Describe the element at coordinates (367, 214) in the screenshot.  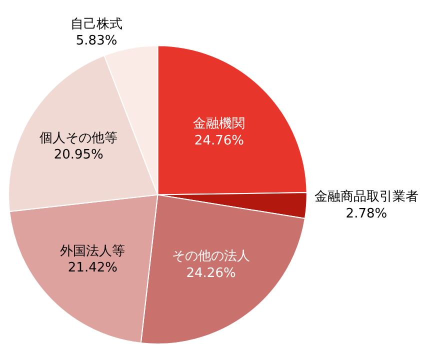
I see `data-label: 2.78%` at that location.